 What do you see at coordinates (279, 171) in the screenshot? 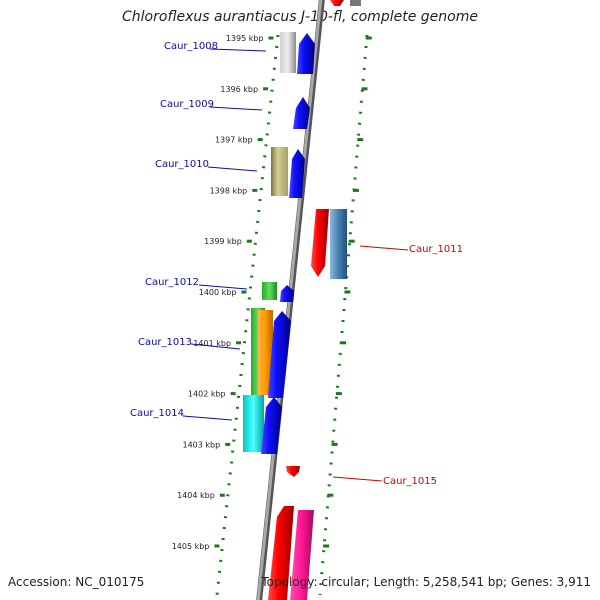
I see `gene-caur-1010-homolog` at bounding box center [279, 171].